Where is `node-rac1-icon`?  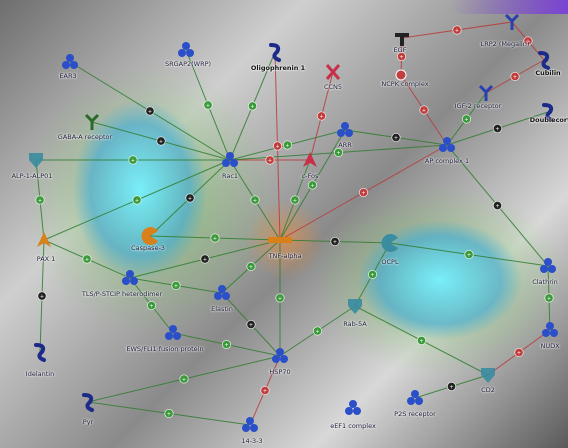
node-rac1-icon is located at coordinates (230, 159).